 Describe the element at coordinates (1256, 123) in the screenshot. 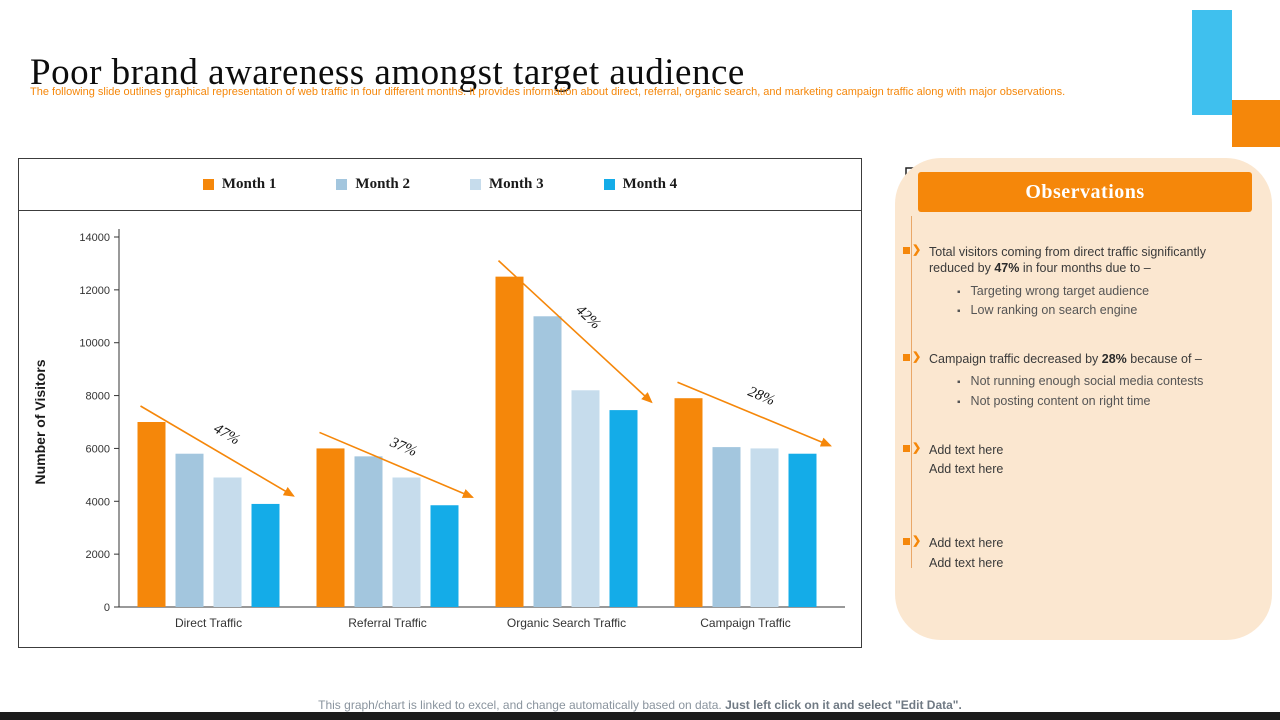

I see `decorative-orange-rectangle` at that location.